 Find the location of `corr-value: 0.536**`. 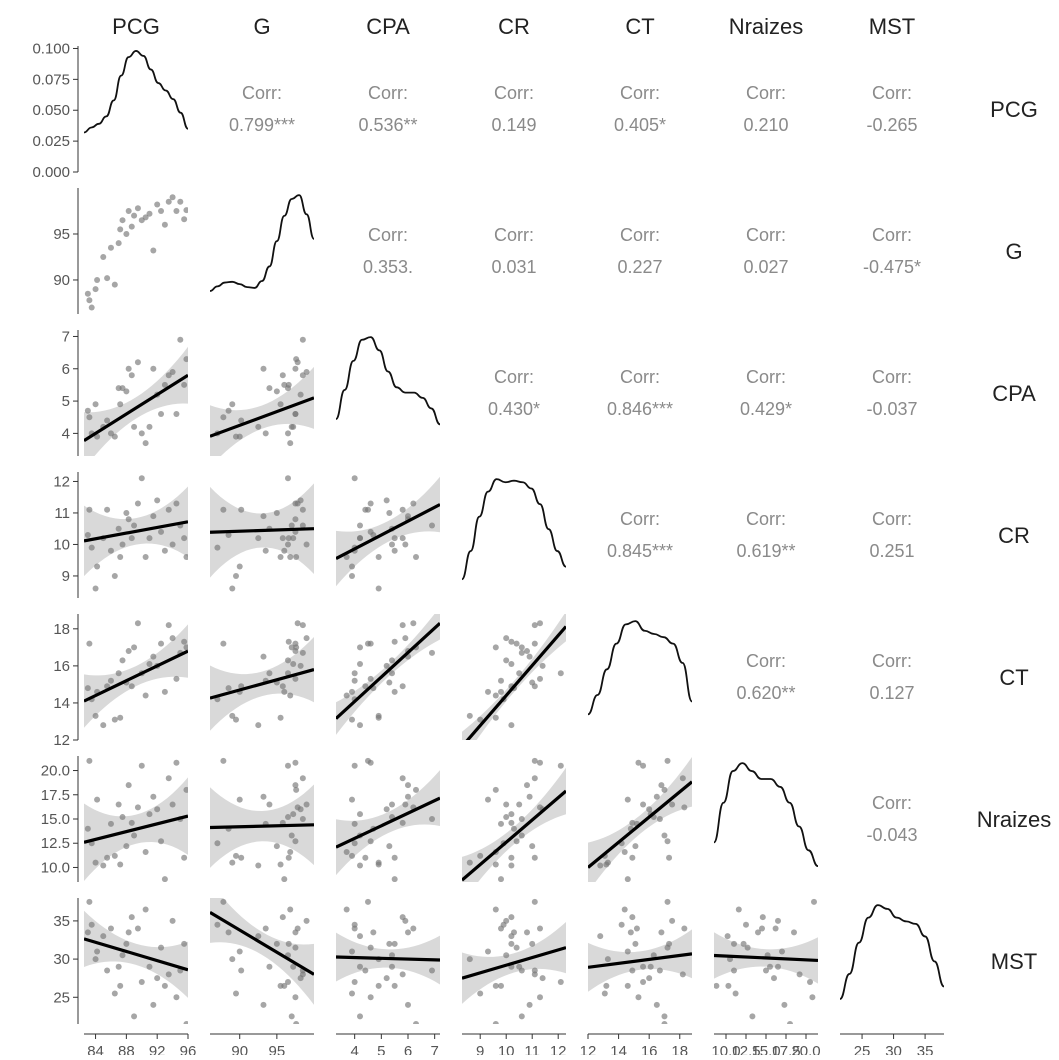

corr-value: 0.536** is located at coordinates (387, 125).